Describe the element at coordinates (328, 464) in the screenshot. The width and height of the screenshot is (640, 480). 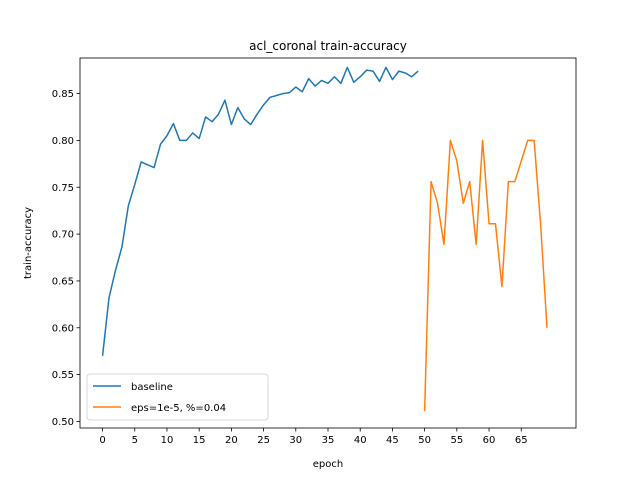
I see `x-axis-label: epoch` at that location.